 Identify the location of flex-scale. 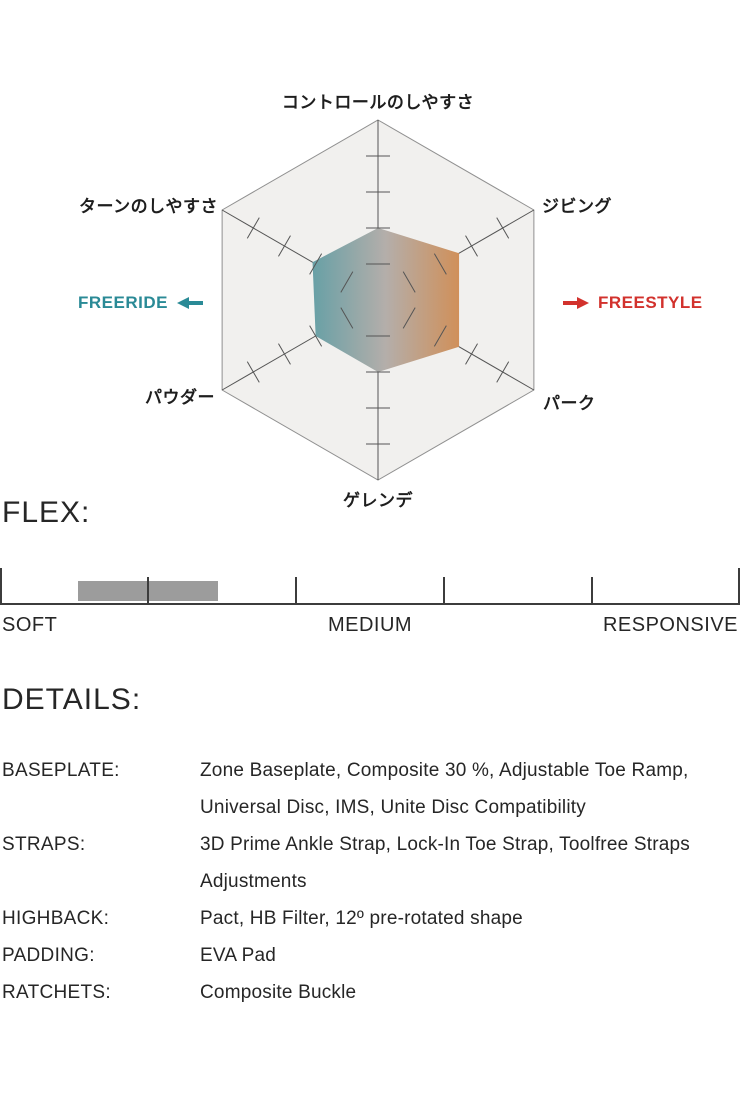
(370, 586).